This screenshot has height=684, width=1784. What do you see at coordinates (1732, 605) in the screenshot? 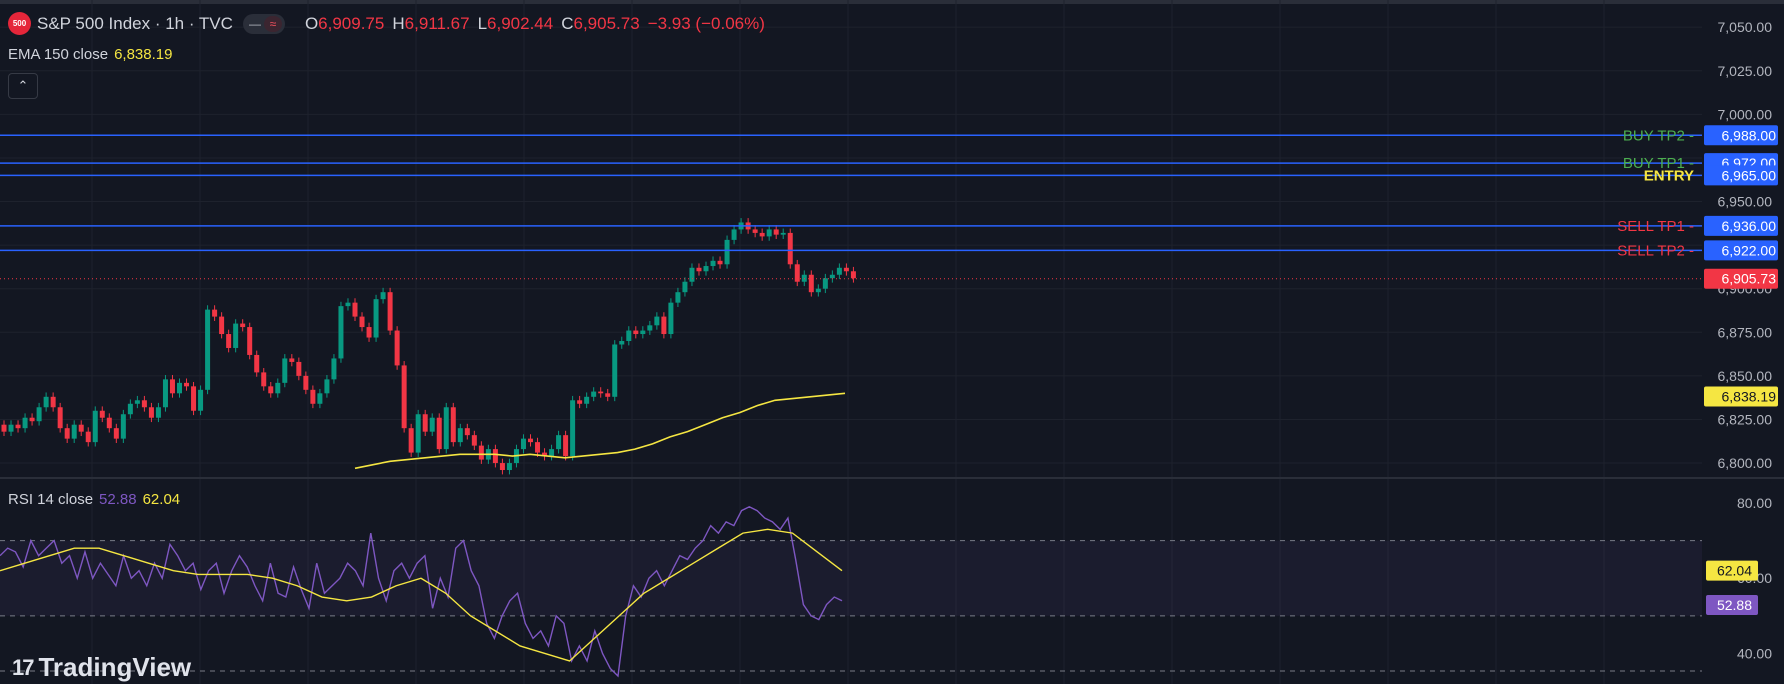
I see `rsi-tag` at bounding box center [1732, 605].